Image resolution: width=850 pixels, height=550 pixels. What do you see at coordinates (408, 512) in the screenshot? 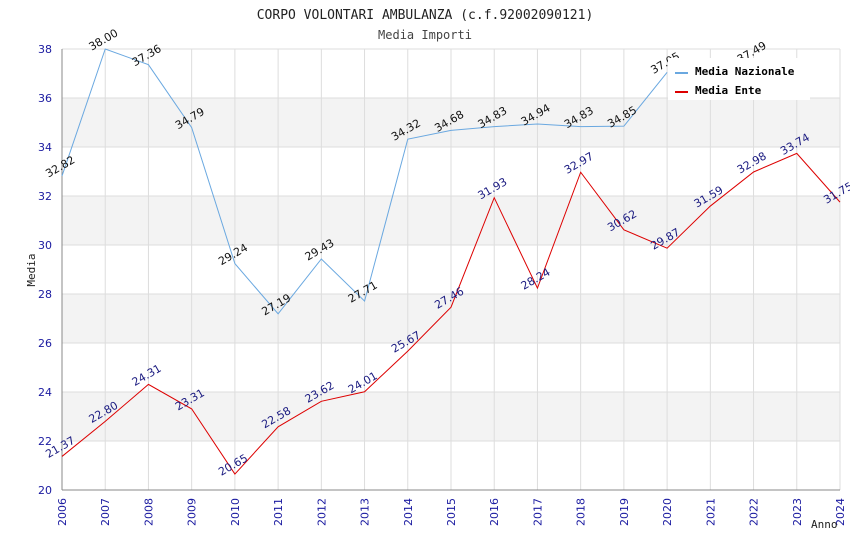
I see `x-tick-label: 2014` at bounding box center [408, 512].